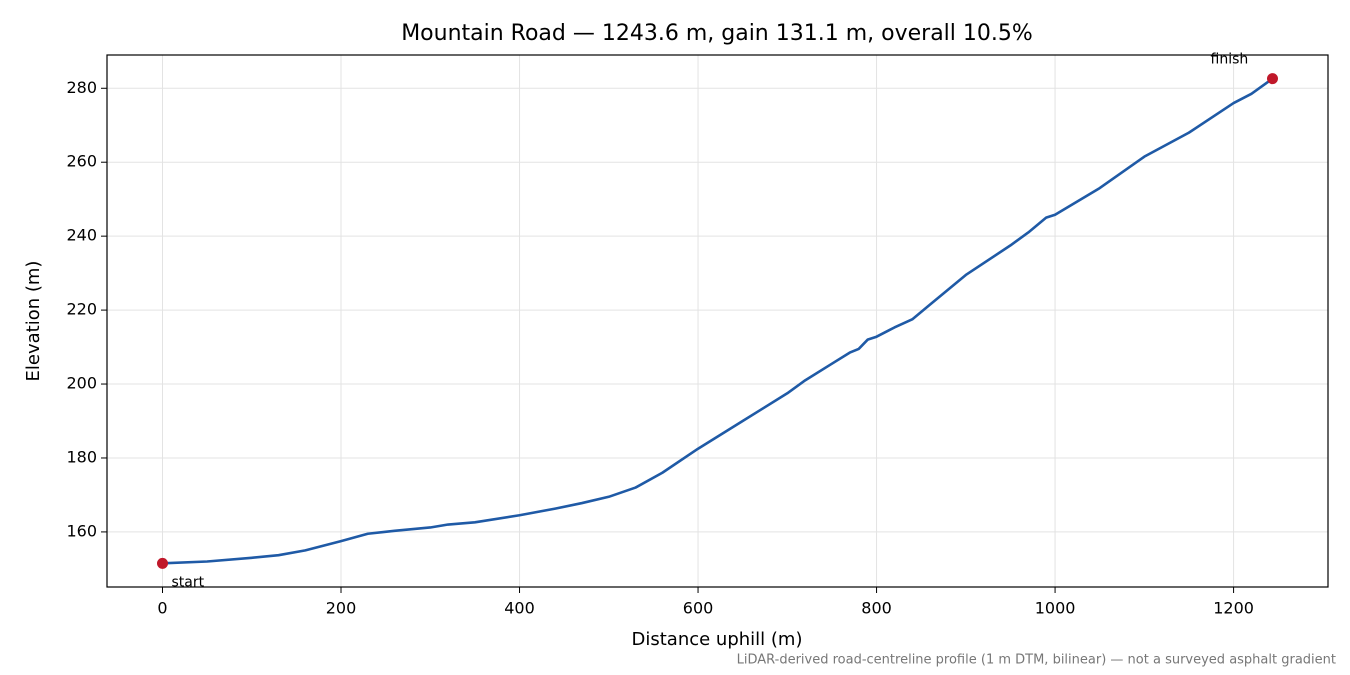 The width and height of the screenshot is (1350, 675). What do you see at coordinates (81, 456) in the screenshot?
I see `y-tick-label: 180` at bounding box center [81, 456].